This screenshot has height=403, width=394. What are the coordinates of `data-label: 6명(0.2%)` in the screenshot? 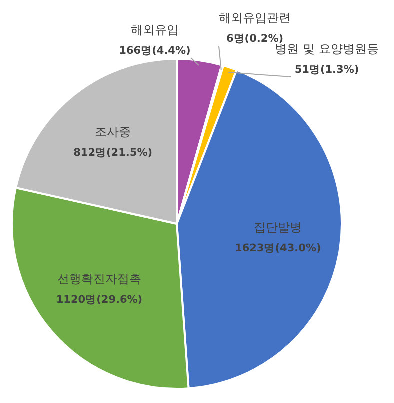 It's located at (255, 39).